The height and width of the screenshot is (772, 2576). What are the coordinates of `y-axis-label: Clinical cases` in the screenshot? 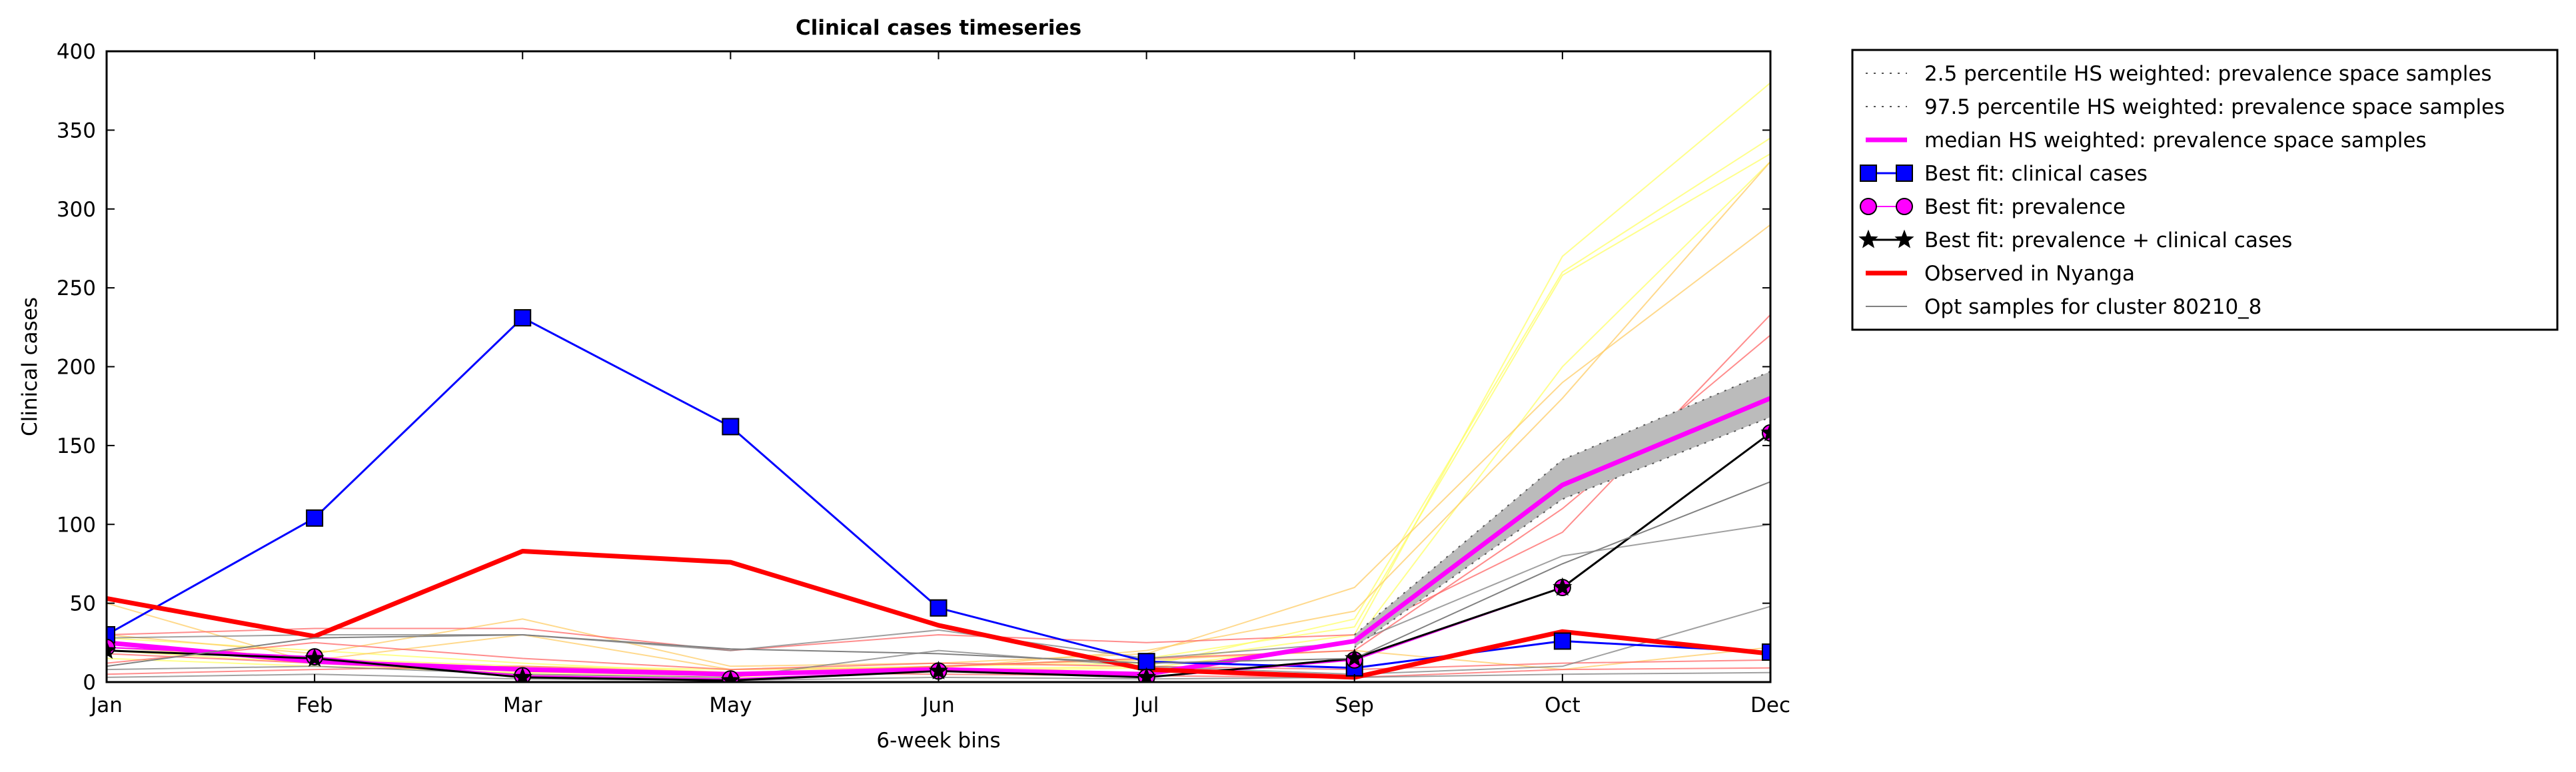 It's located at (30, 366).